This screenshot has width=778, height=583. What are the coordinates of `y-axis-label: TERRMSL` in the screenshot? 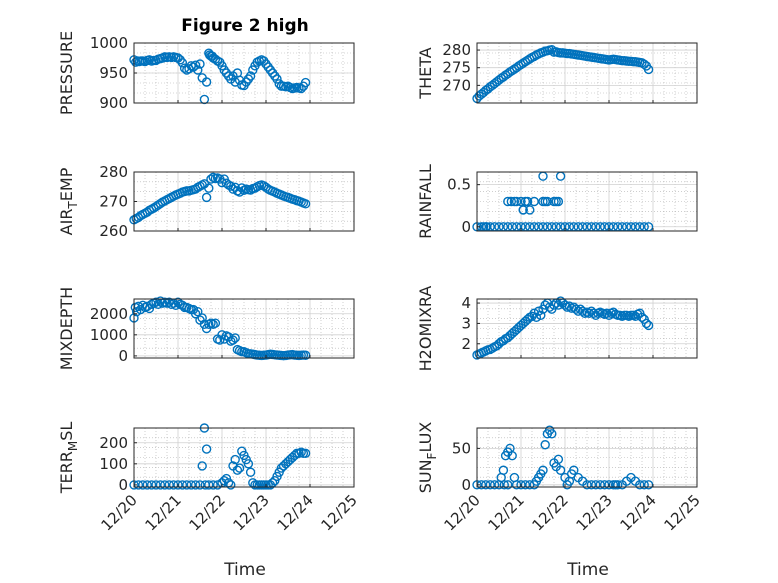 It's located at (68, 458).